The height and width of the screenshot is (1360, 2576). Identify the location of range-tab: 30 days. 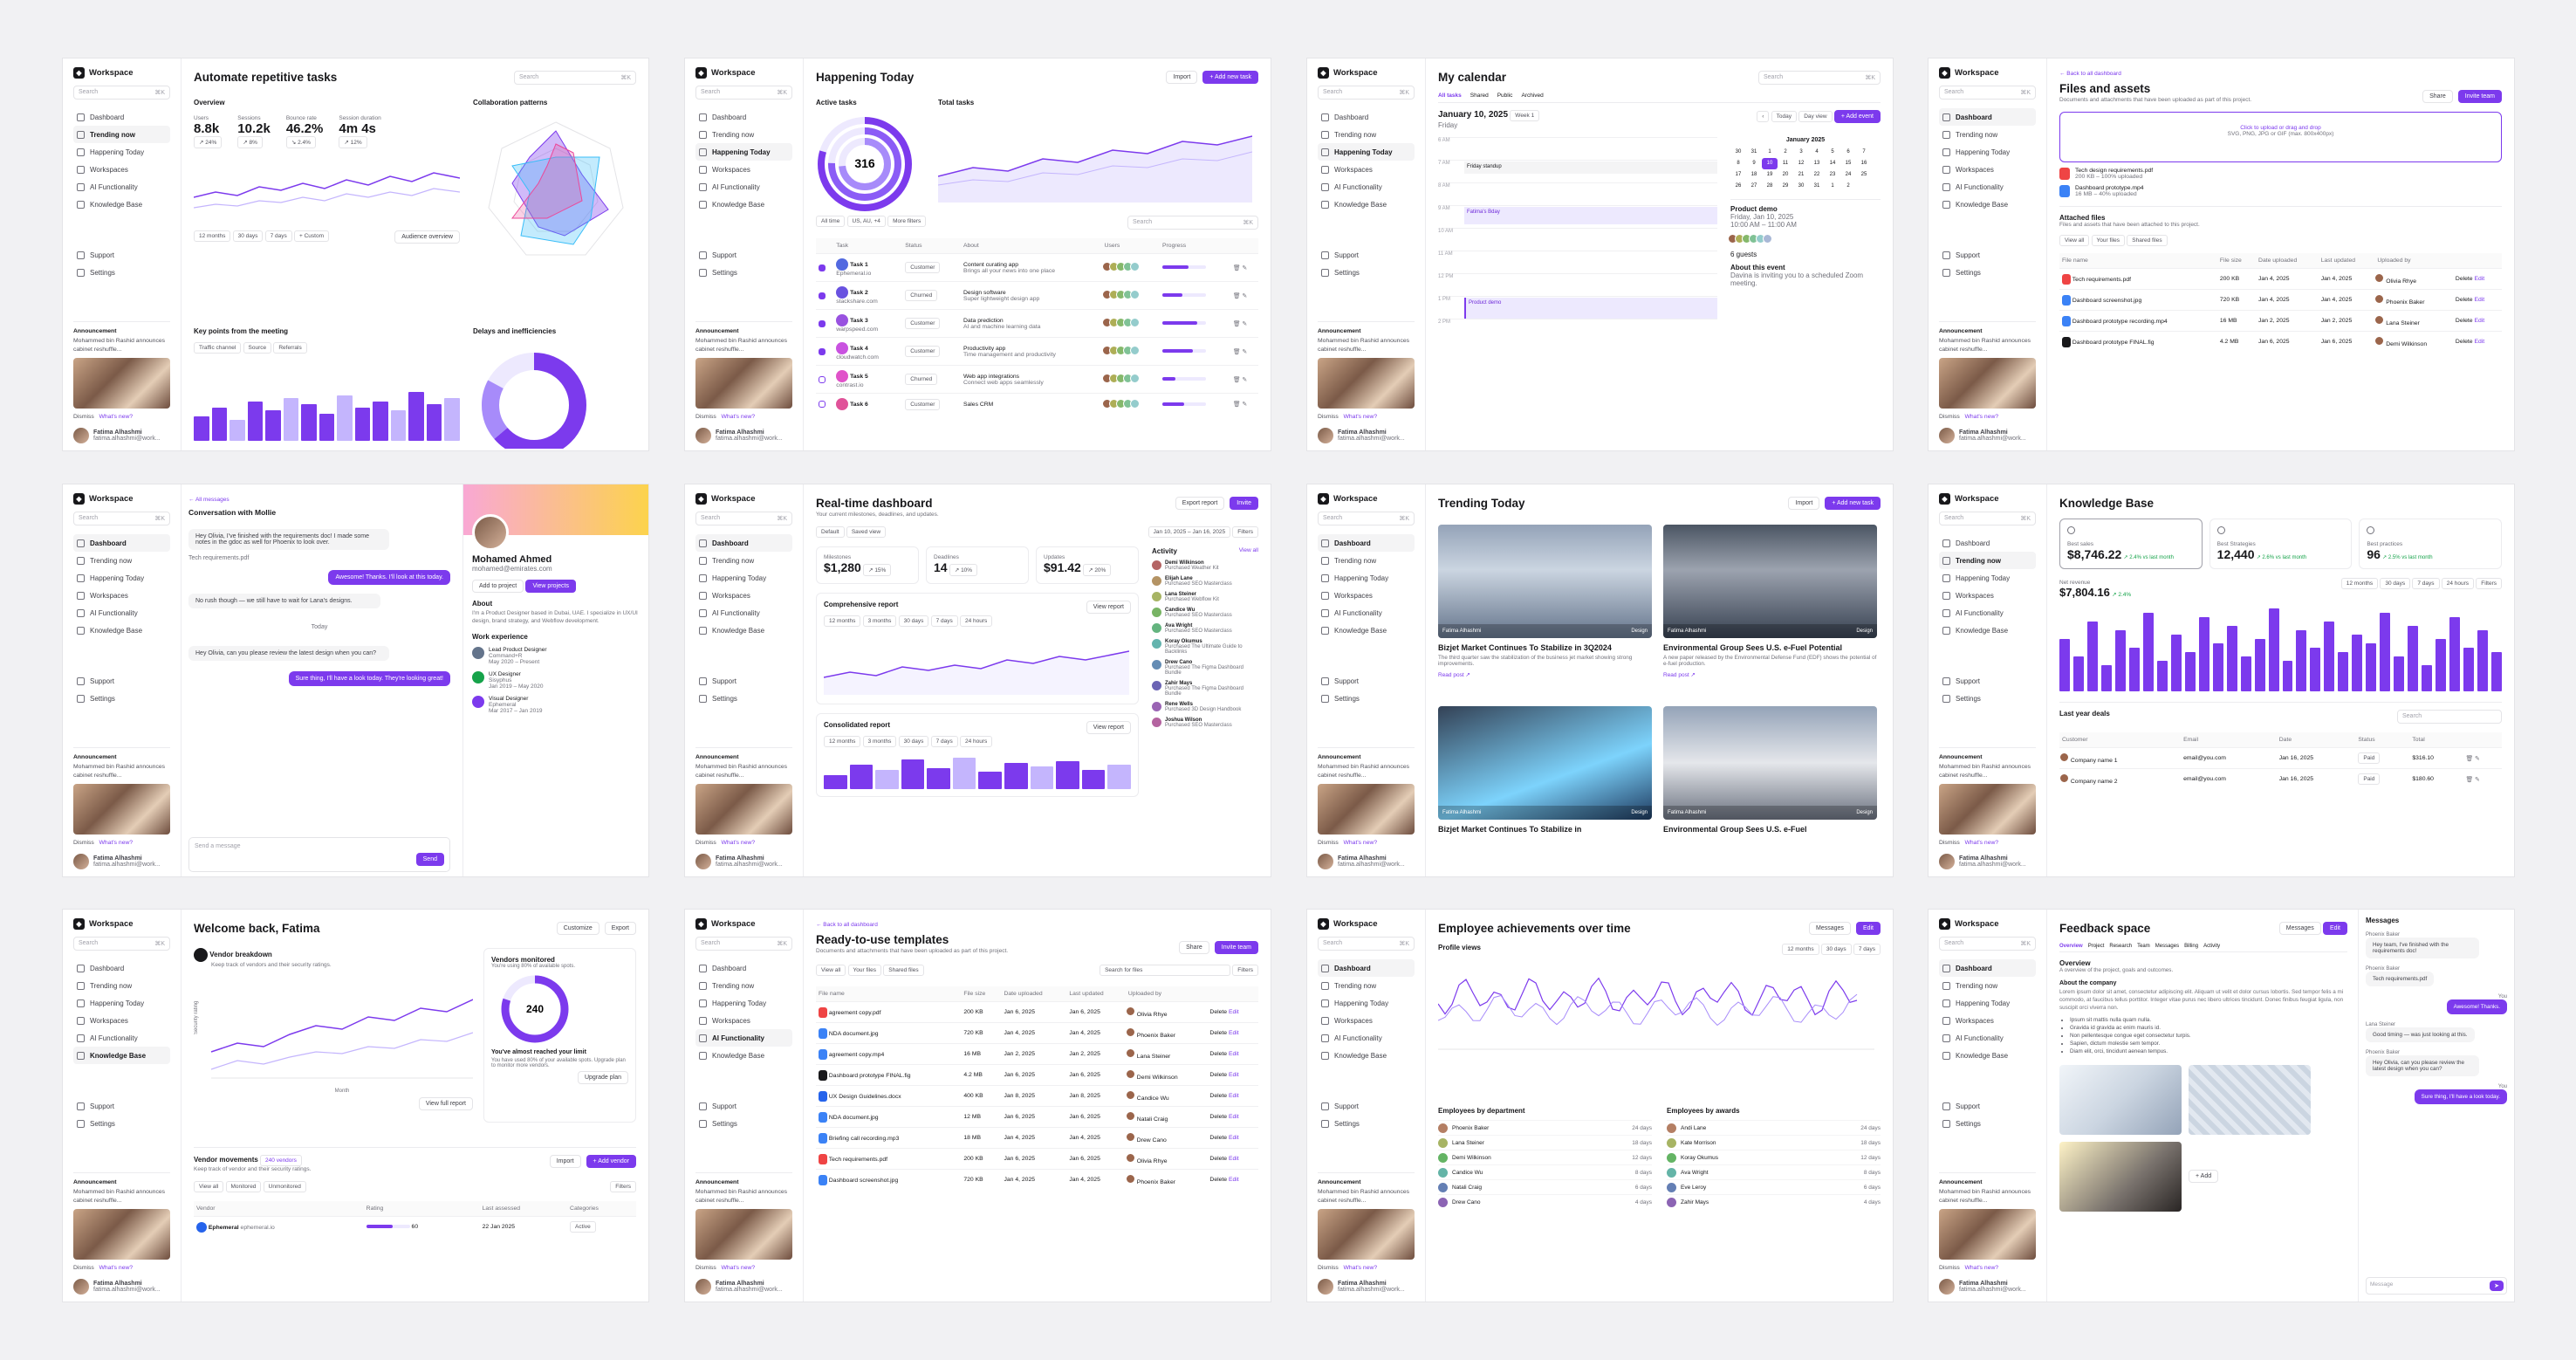
(2395, 583).